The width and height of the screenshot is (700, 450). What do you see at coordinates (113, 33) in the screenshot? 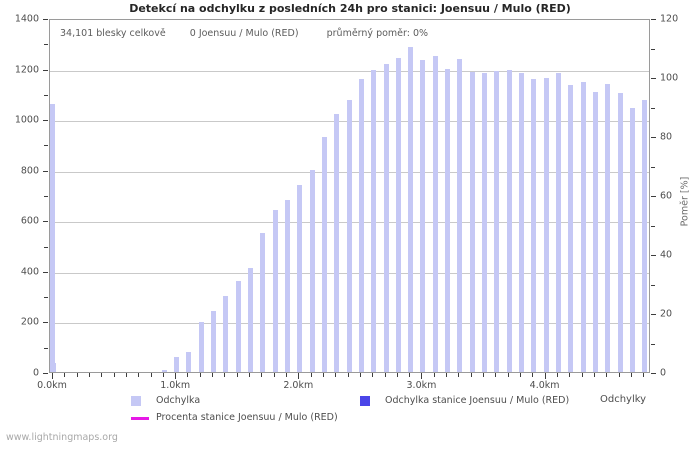
I see `subtitle-total: 34,101 blesky celkově` at bounding box center [113, 33].